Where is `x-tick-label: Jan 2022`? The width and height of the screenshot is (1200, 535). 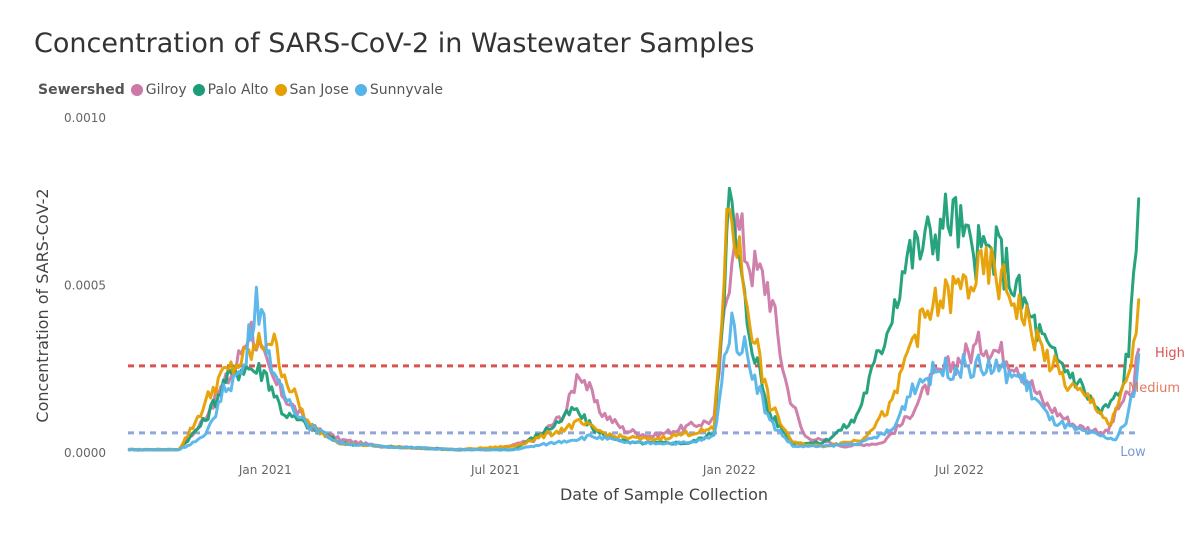
x-tick-label: Jan 2022 is located at coordinates (729, 470).